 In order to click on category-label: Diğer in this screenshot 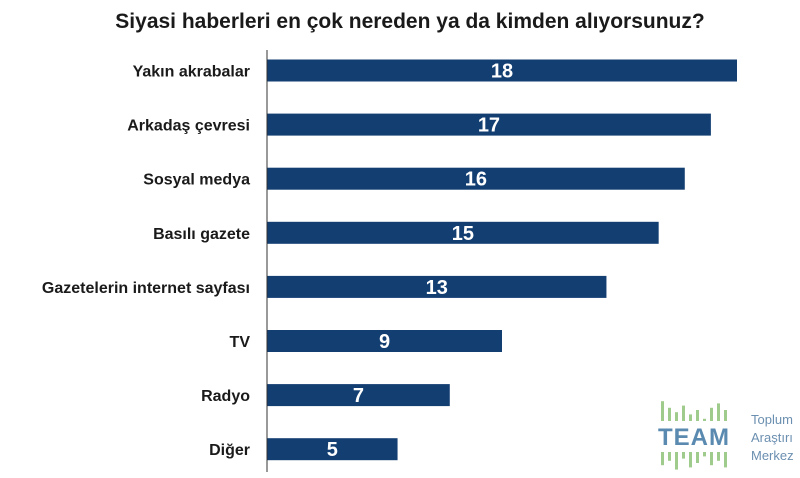, I will do `click(229, 450)`.